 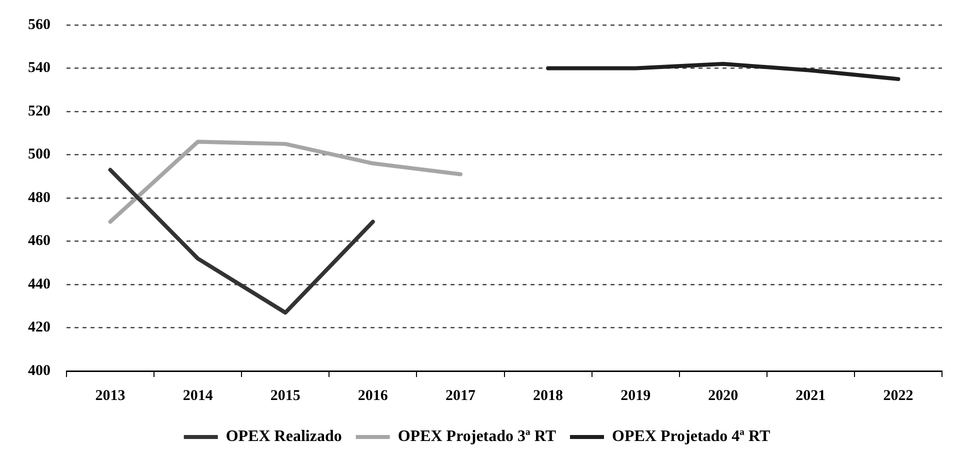 I want to click on x-tick-label: 2021, so click(x=811, y=396).